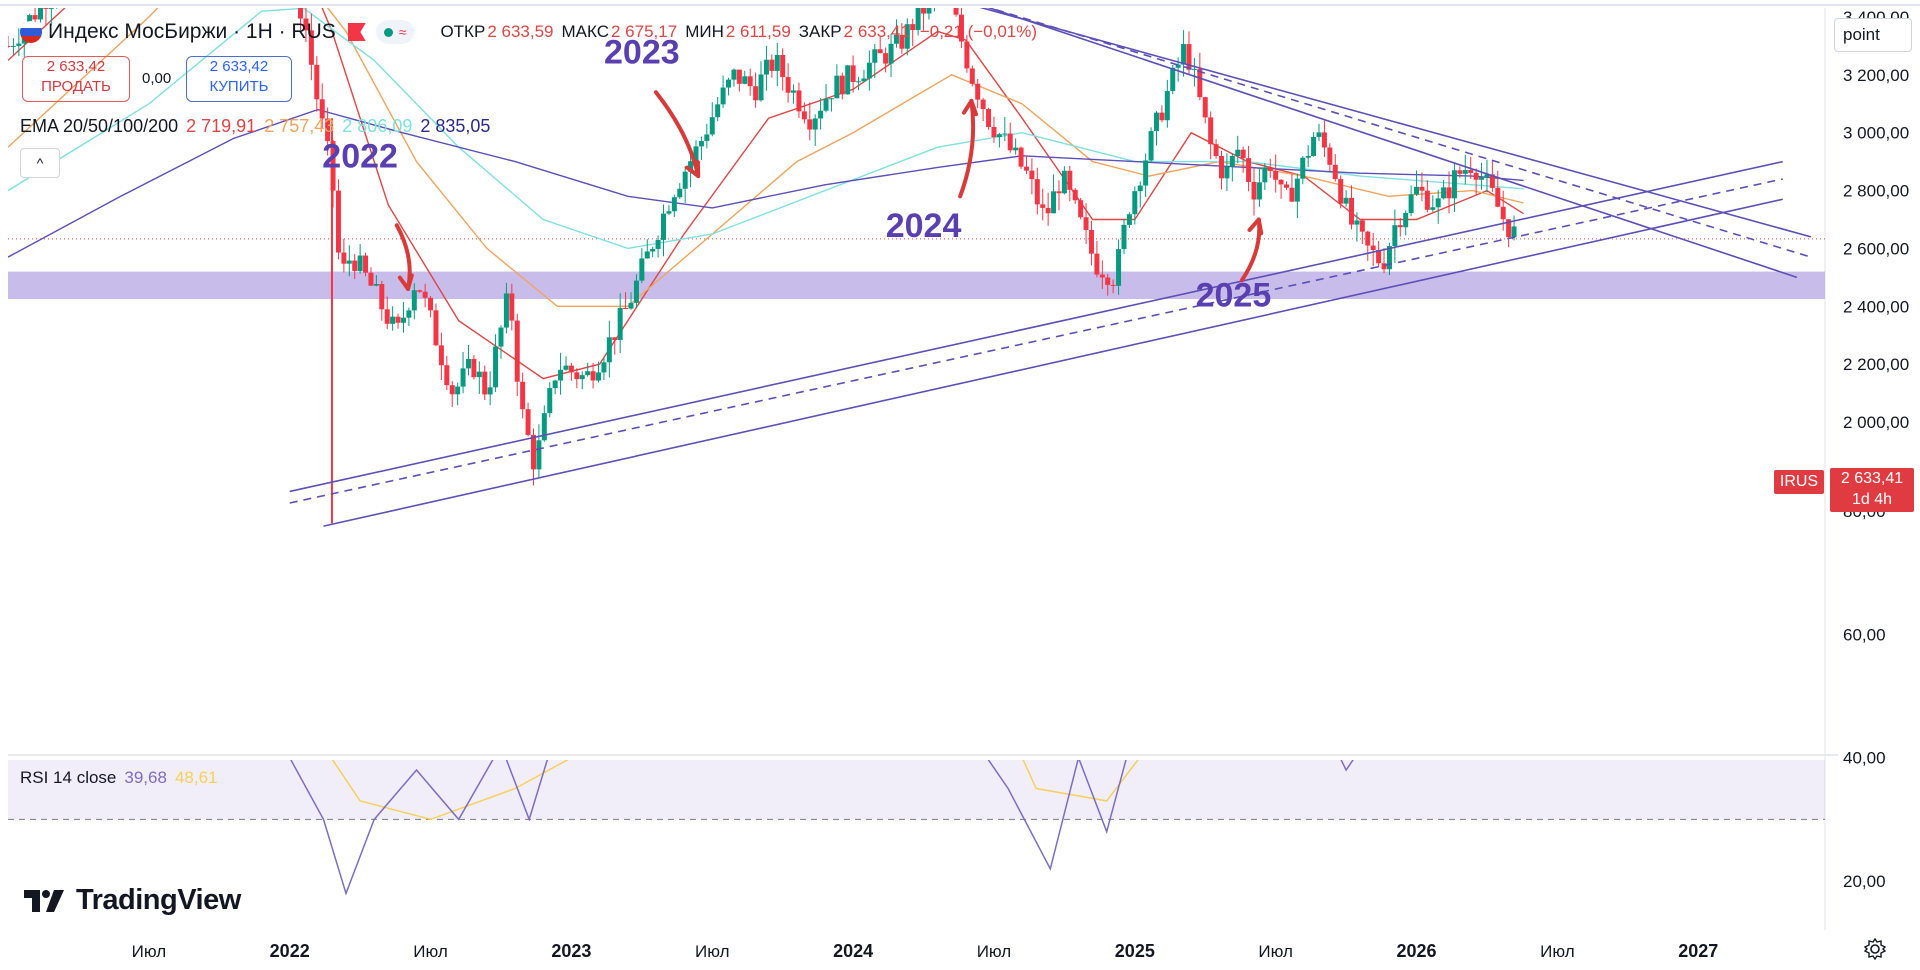  I want to click on ema20-value: 2 719,91, so click(221, 126).